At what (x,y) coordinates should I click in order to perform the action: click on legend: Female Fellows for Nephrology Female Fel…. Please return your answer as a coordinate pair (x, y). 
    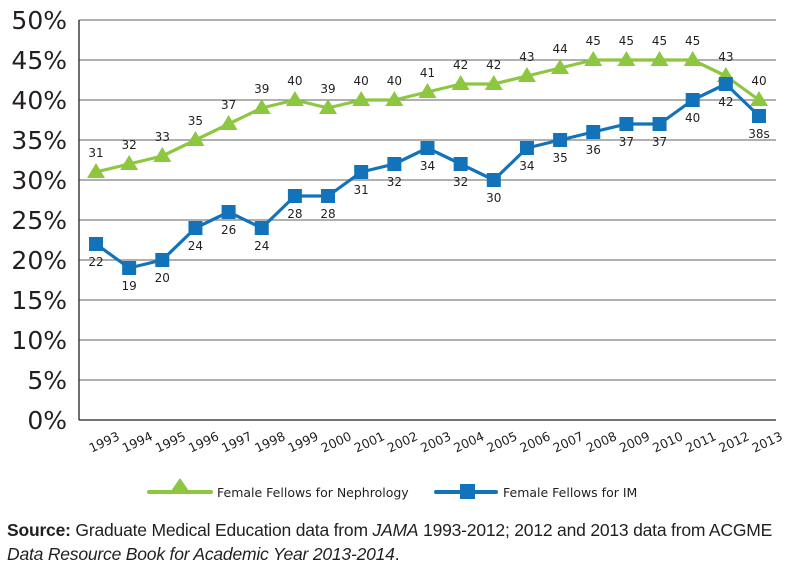
    Looking at the image, I should click on (392, 489).